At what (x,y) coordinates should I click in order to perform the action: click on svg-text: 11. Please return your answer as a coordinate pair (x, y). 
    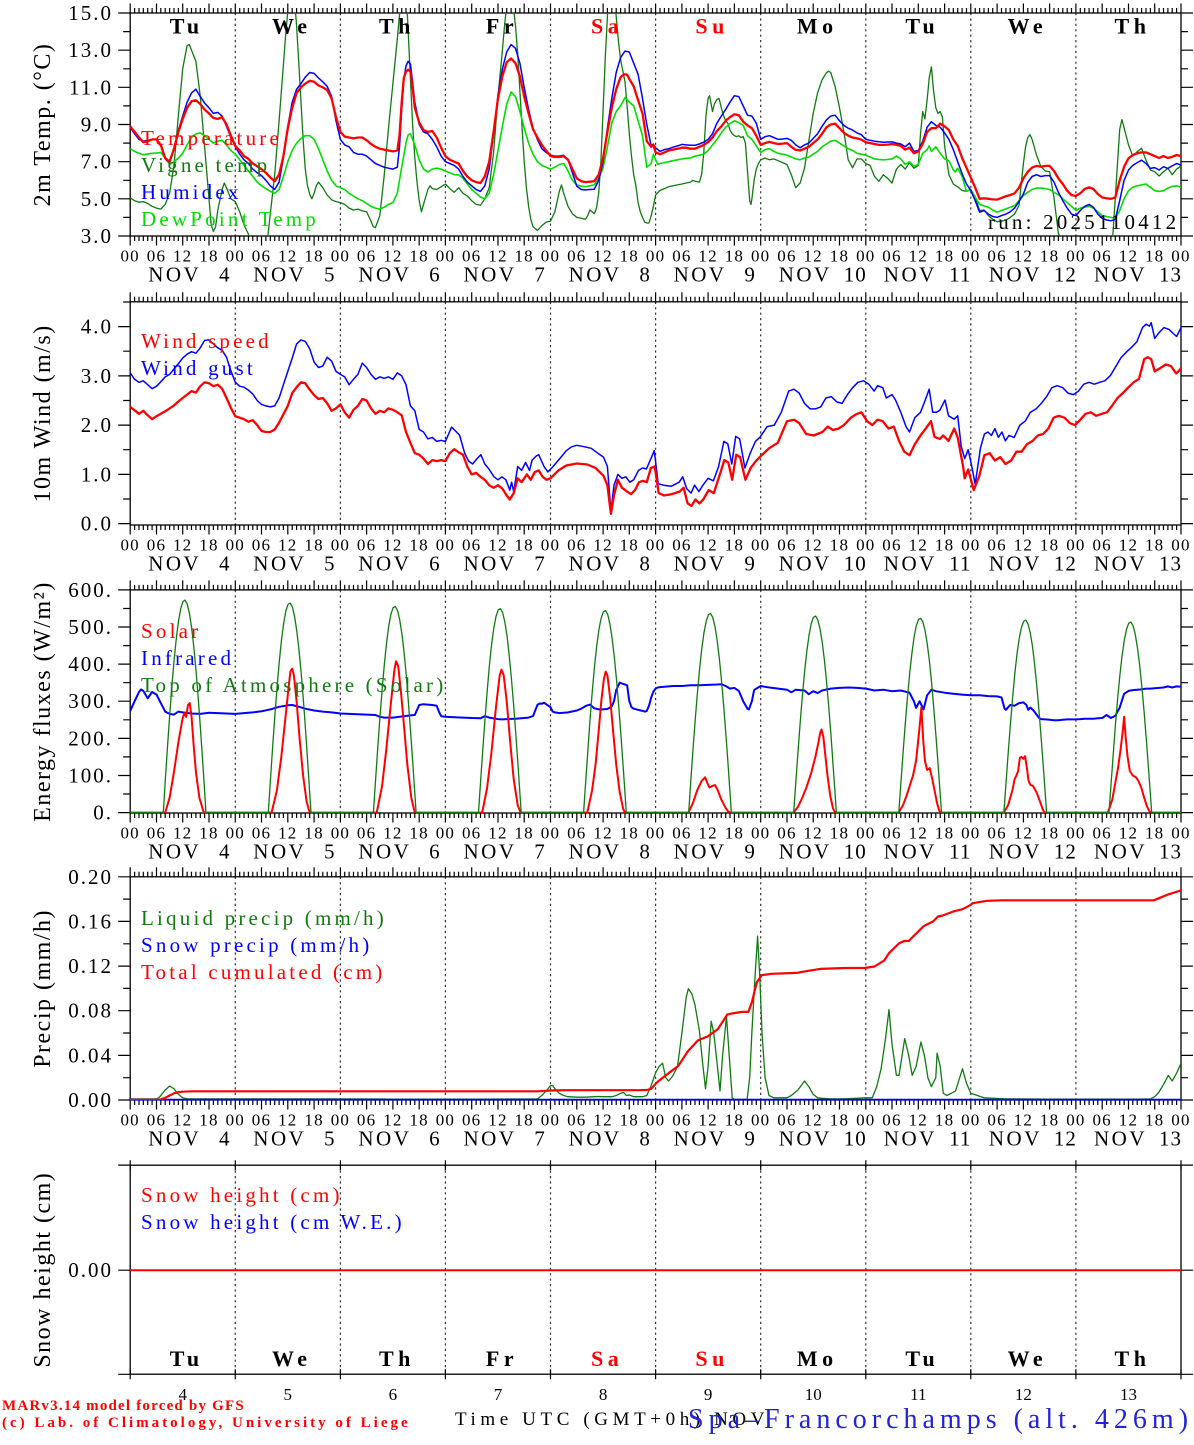
    Looking at the image, I should click on (918, 1394).